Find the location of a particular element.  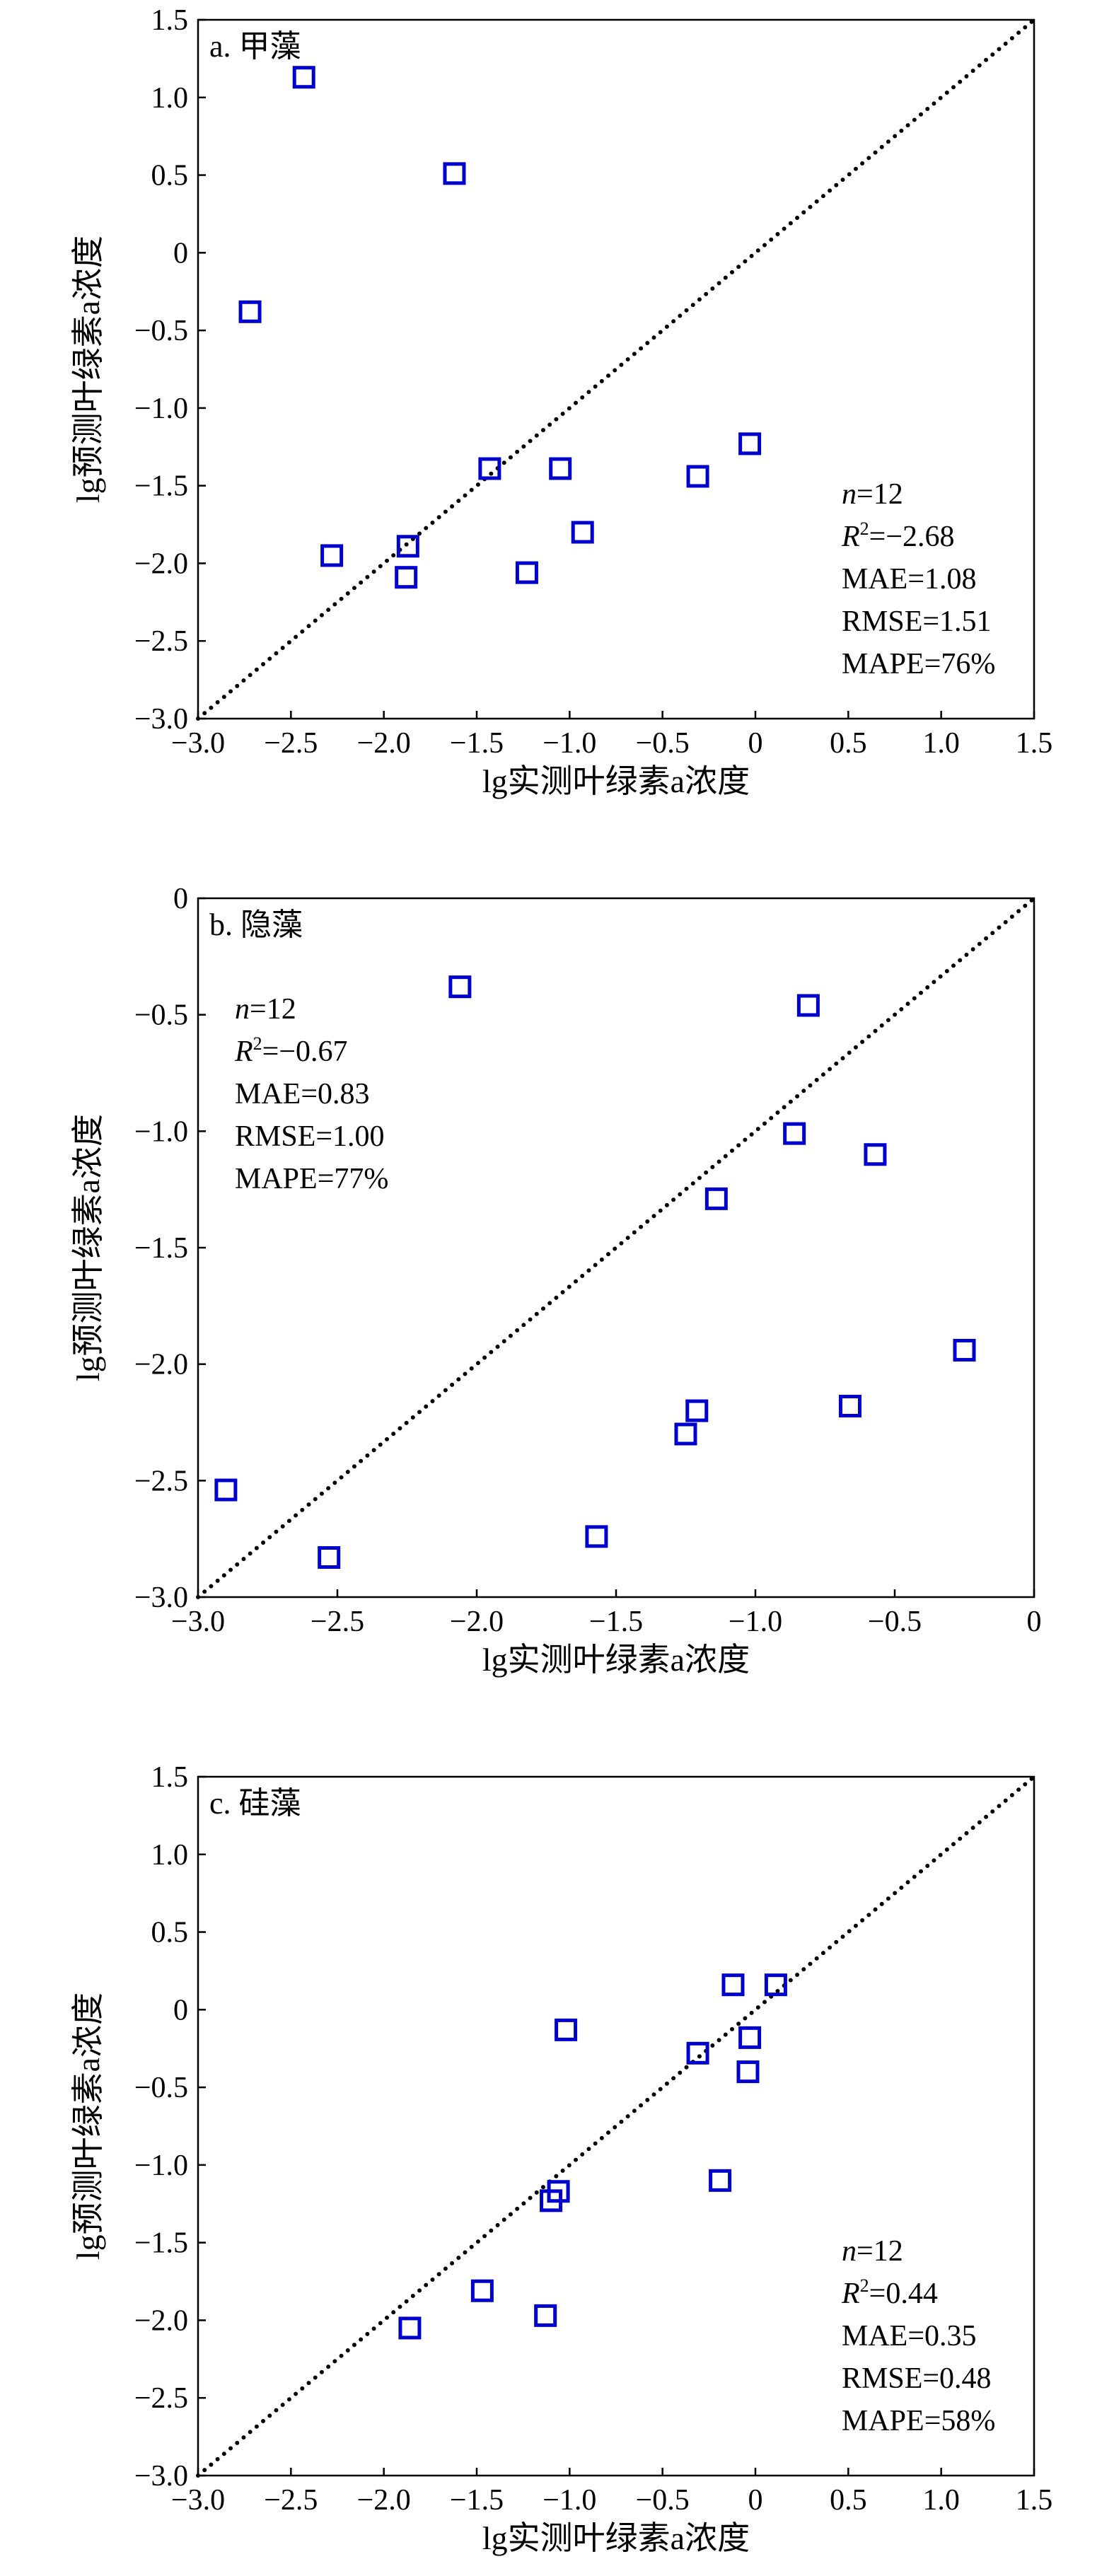

stat-r2: R2=−0.67 is located at coordinates (291, 1050).